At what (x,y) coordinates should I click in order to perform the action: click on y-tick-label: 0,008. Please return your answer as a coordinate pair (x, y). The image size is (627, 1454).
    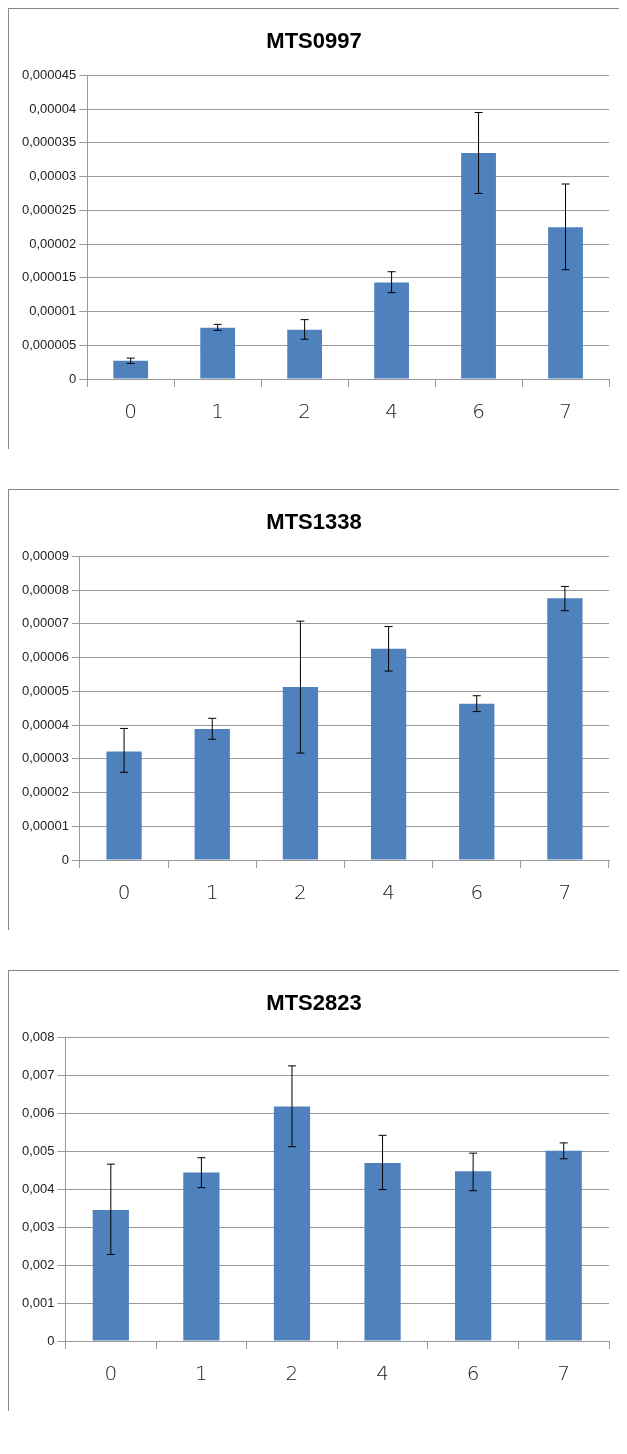
    Looking at the image, I should click on (38, 1036).